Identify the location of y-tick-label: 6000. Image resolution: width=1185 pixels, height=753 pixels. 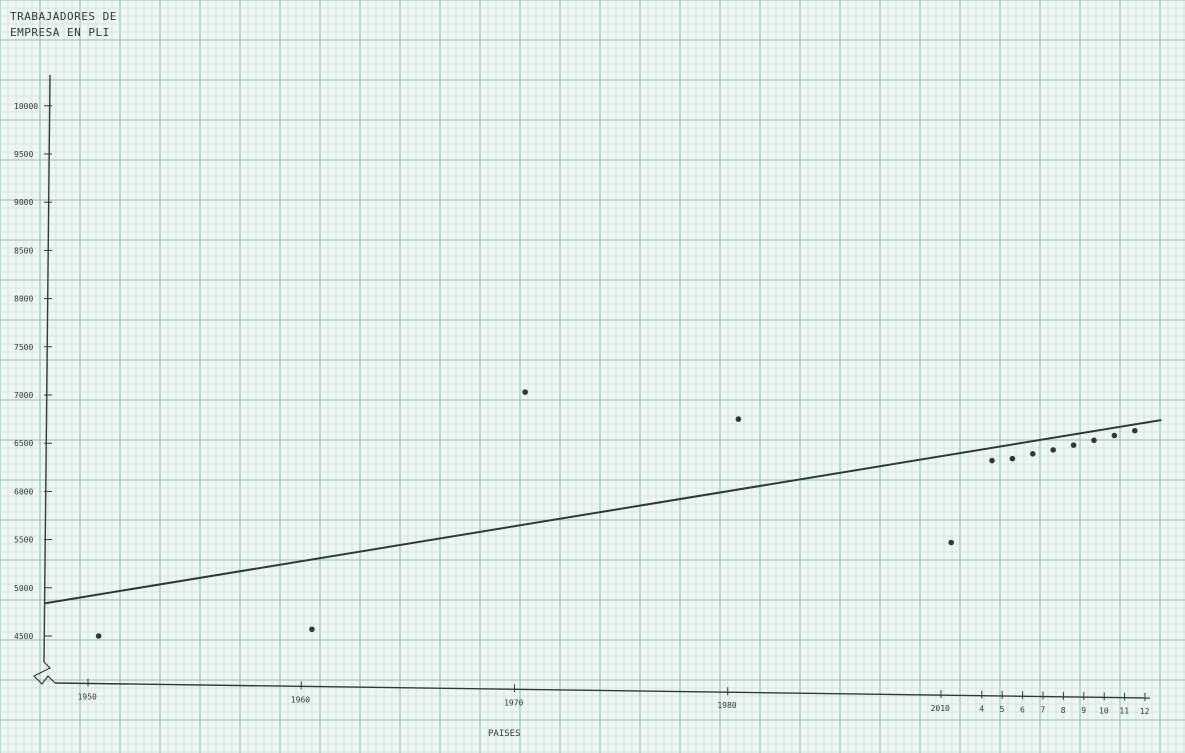
(23, 491).